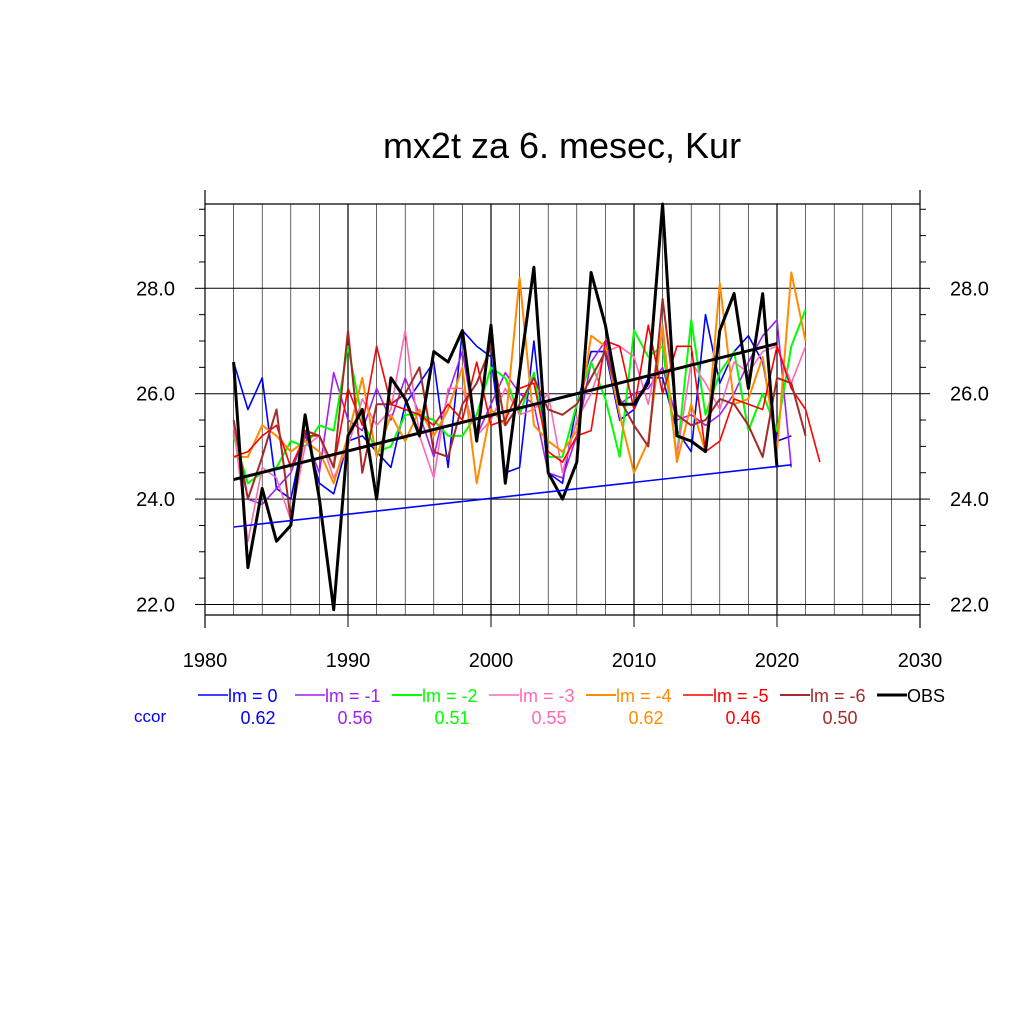  I want to click on chart-title: mx2t za 6. mesec, Kur, so click(562, 145).